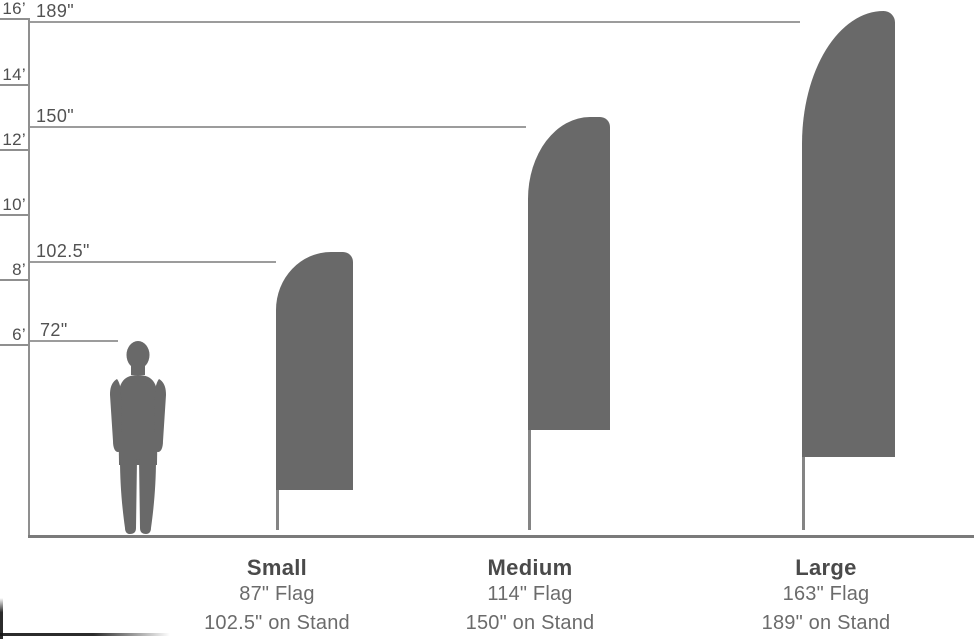 This screenshot has height=639, width=974. What do you see at coordinates (826, 623) in the screenshot?
I see `caption-large-stand-height: 189" on Stand` at bounding box center [826, 623].